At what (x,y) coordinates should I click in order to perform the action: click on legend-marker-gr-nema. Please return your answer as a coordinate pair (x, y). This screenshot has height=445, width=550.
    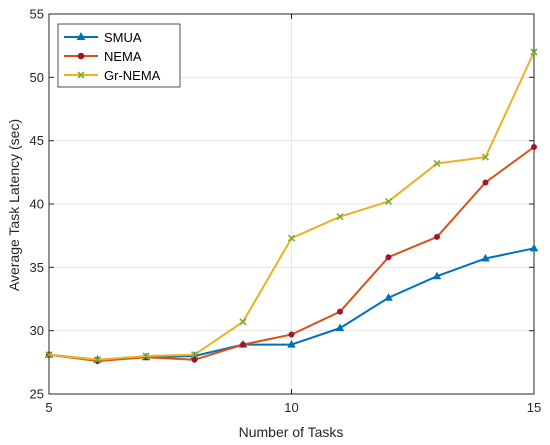
    Looking at the image, I should click on (81, 75).